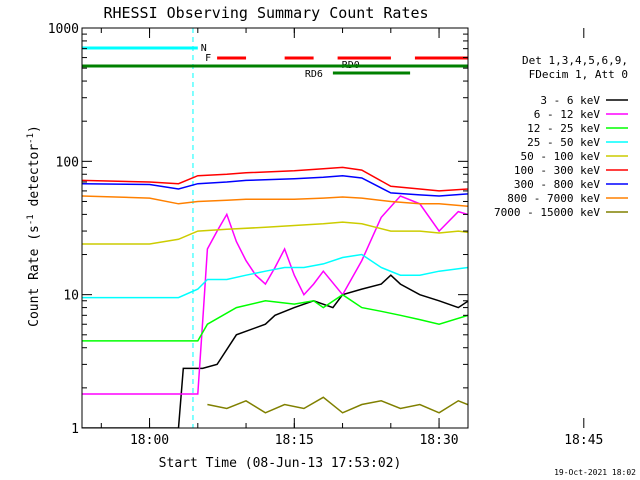 The height and width of the screenshot is (480, 640). I want to click on x-tick-label-18-00: 18:00, so click(149, 440).